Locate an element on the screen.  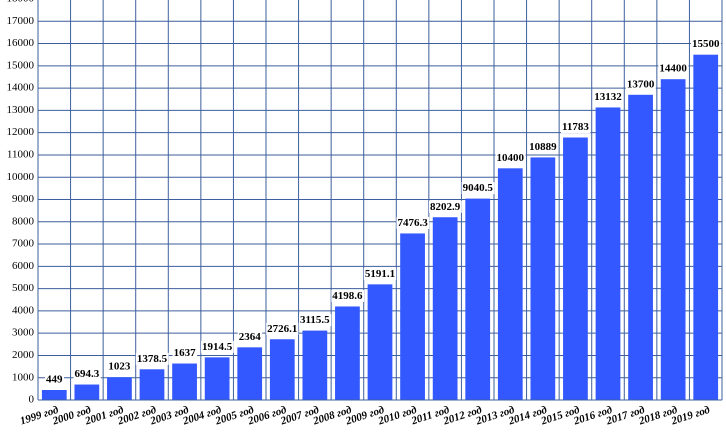
y-tick-label: 6000 is located at coordinates (23, 266).